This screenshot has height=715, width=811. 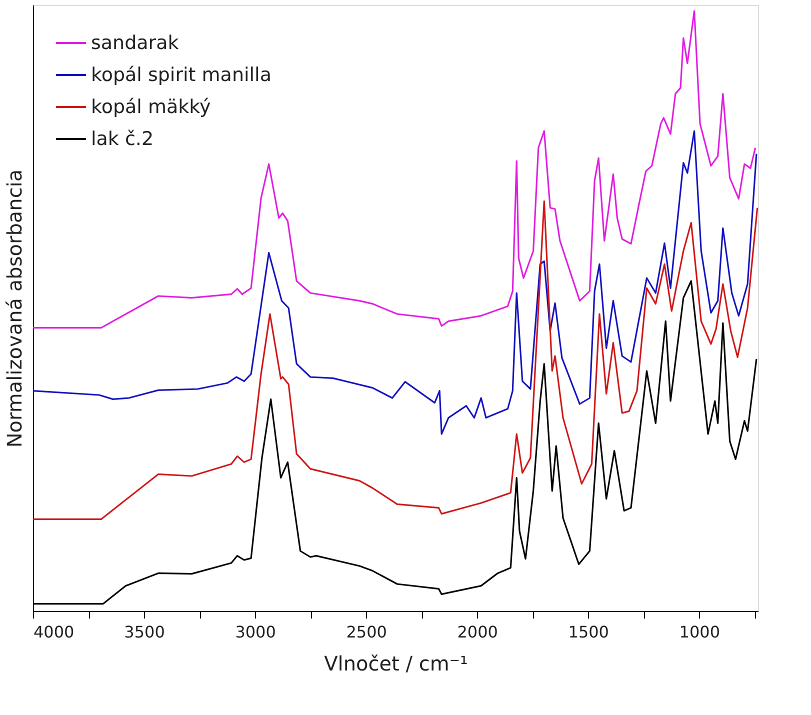 I want to click on legend-label: kopál mäkký, so click(x=151, y=107).